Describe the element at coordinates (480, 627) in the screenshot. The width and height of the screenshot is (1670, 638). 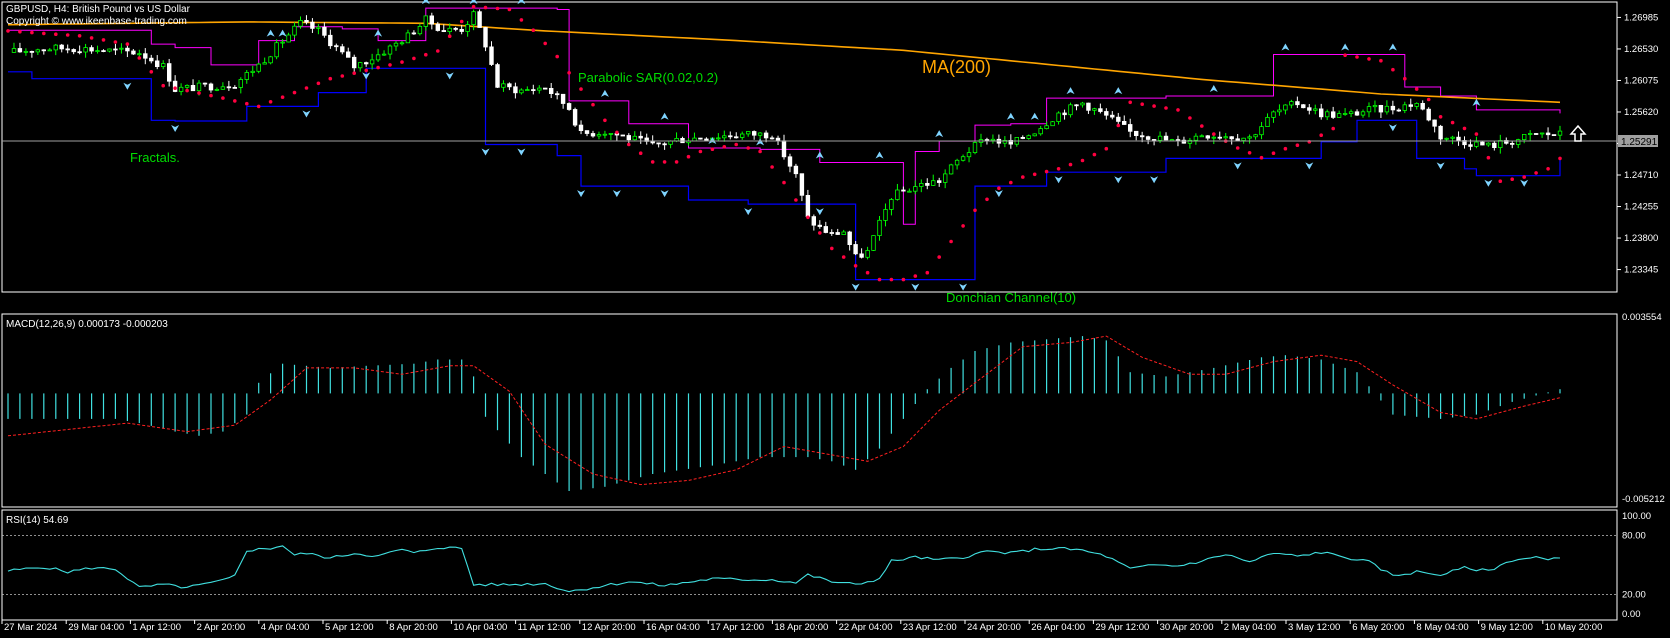
I see `time-tick-label: 10 Apr 04:00` at that location.